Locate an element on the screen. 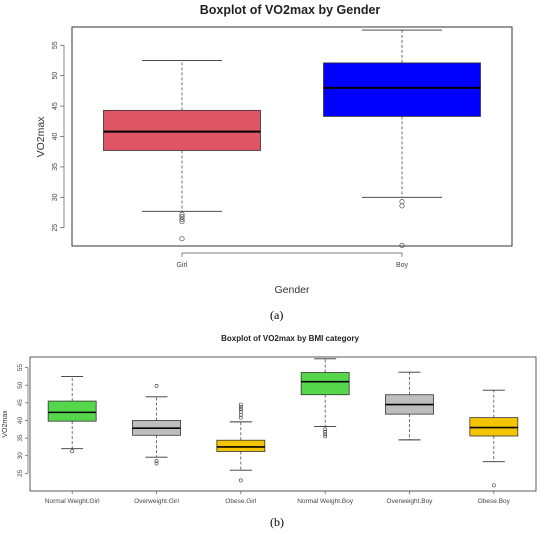 The image size is (550, 535). chart-b-x-tick-label: Obese.Boy is located at coordinates (494, 501).